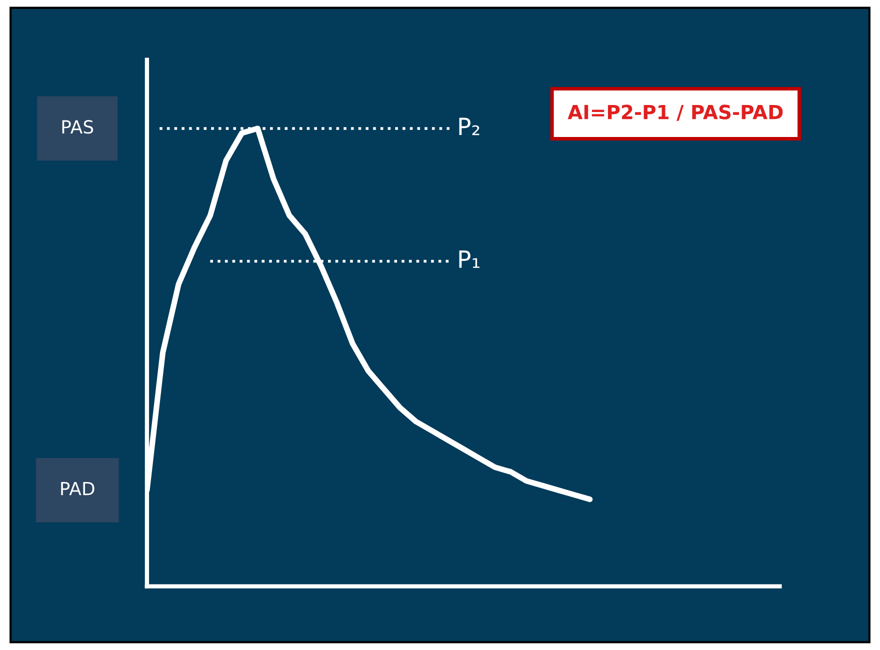  I want to click on ref-line-label: P₁, so click(469, 259).